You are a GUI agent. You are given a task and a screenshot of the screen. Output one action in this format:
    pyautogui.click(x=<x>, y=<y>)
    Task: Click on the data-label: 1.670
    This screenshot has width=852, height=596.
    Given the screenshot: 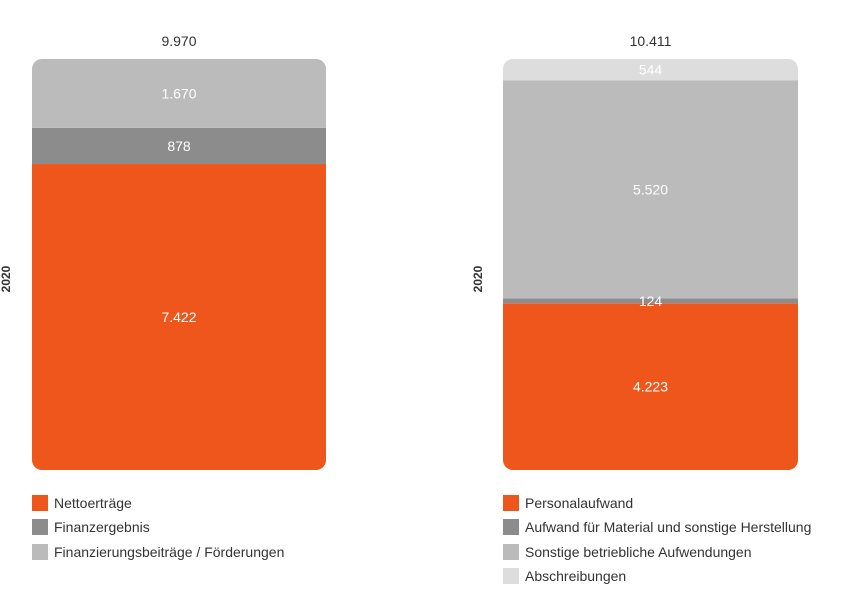 What is the action you would take?
    pyautogui.click(x=178, y=93)
    